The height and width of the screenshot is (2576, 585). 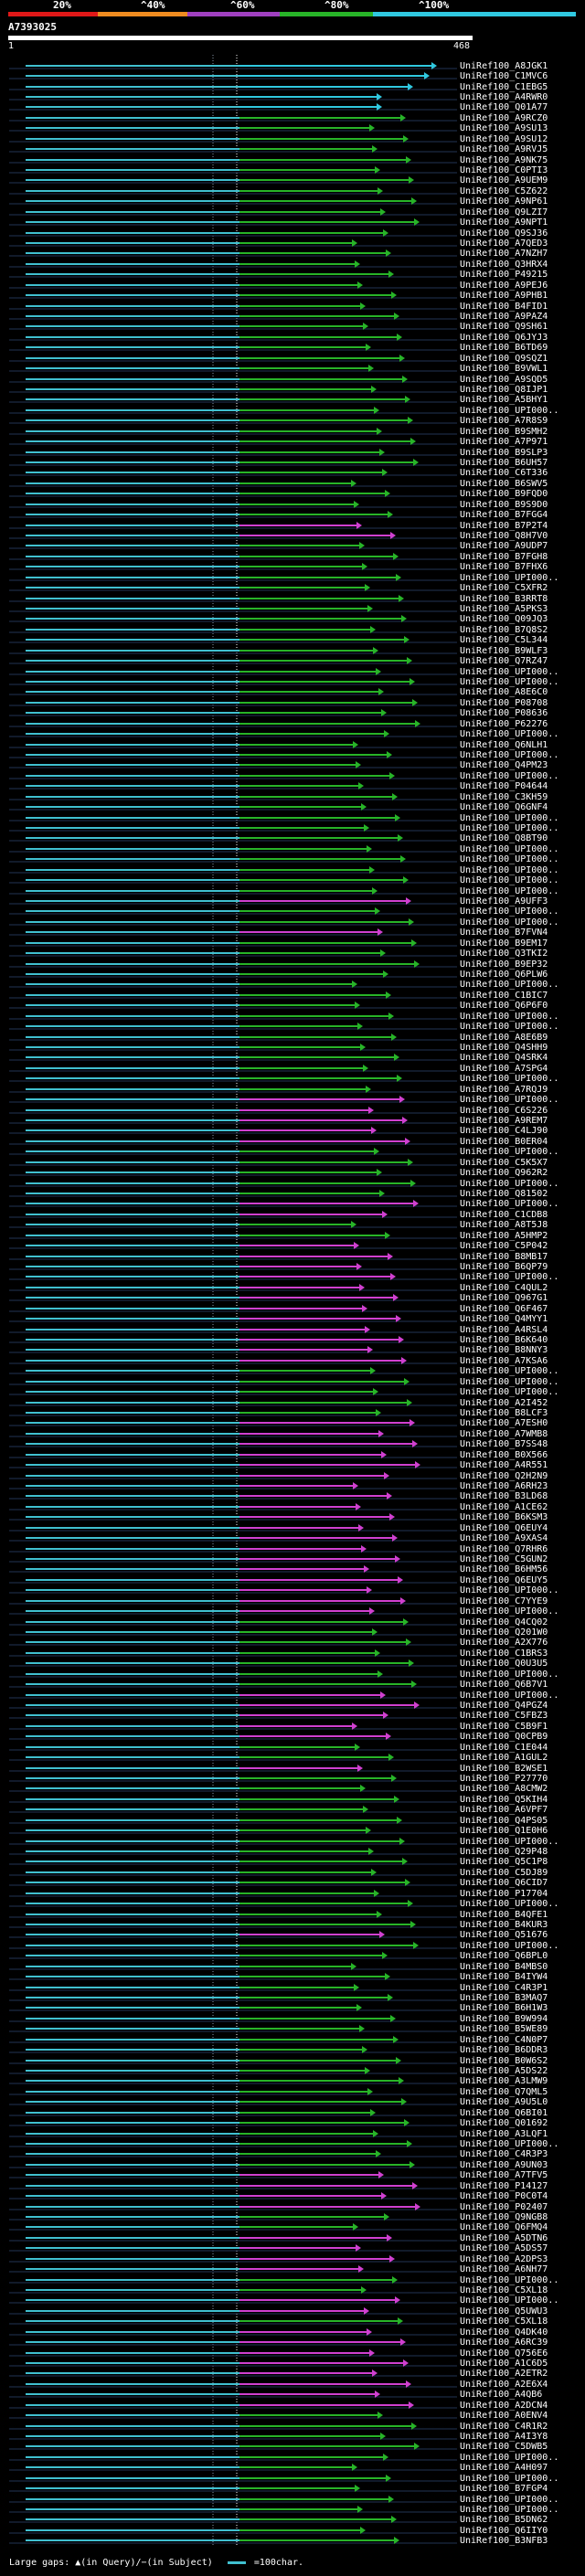 I want to click on hit-label: UniRef100_Q7QML5, so click(x=504, y=2092).